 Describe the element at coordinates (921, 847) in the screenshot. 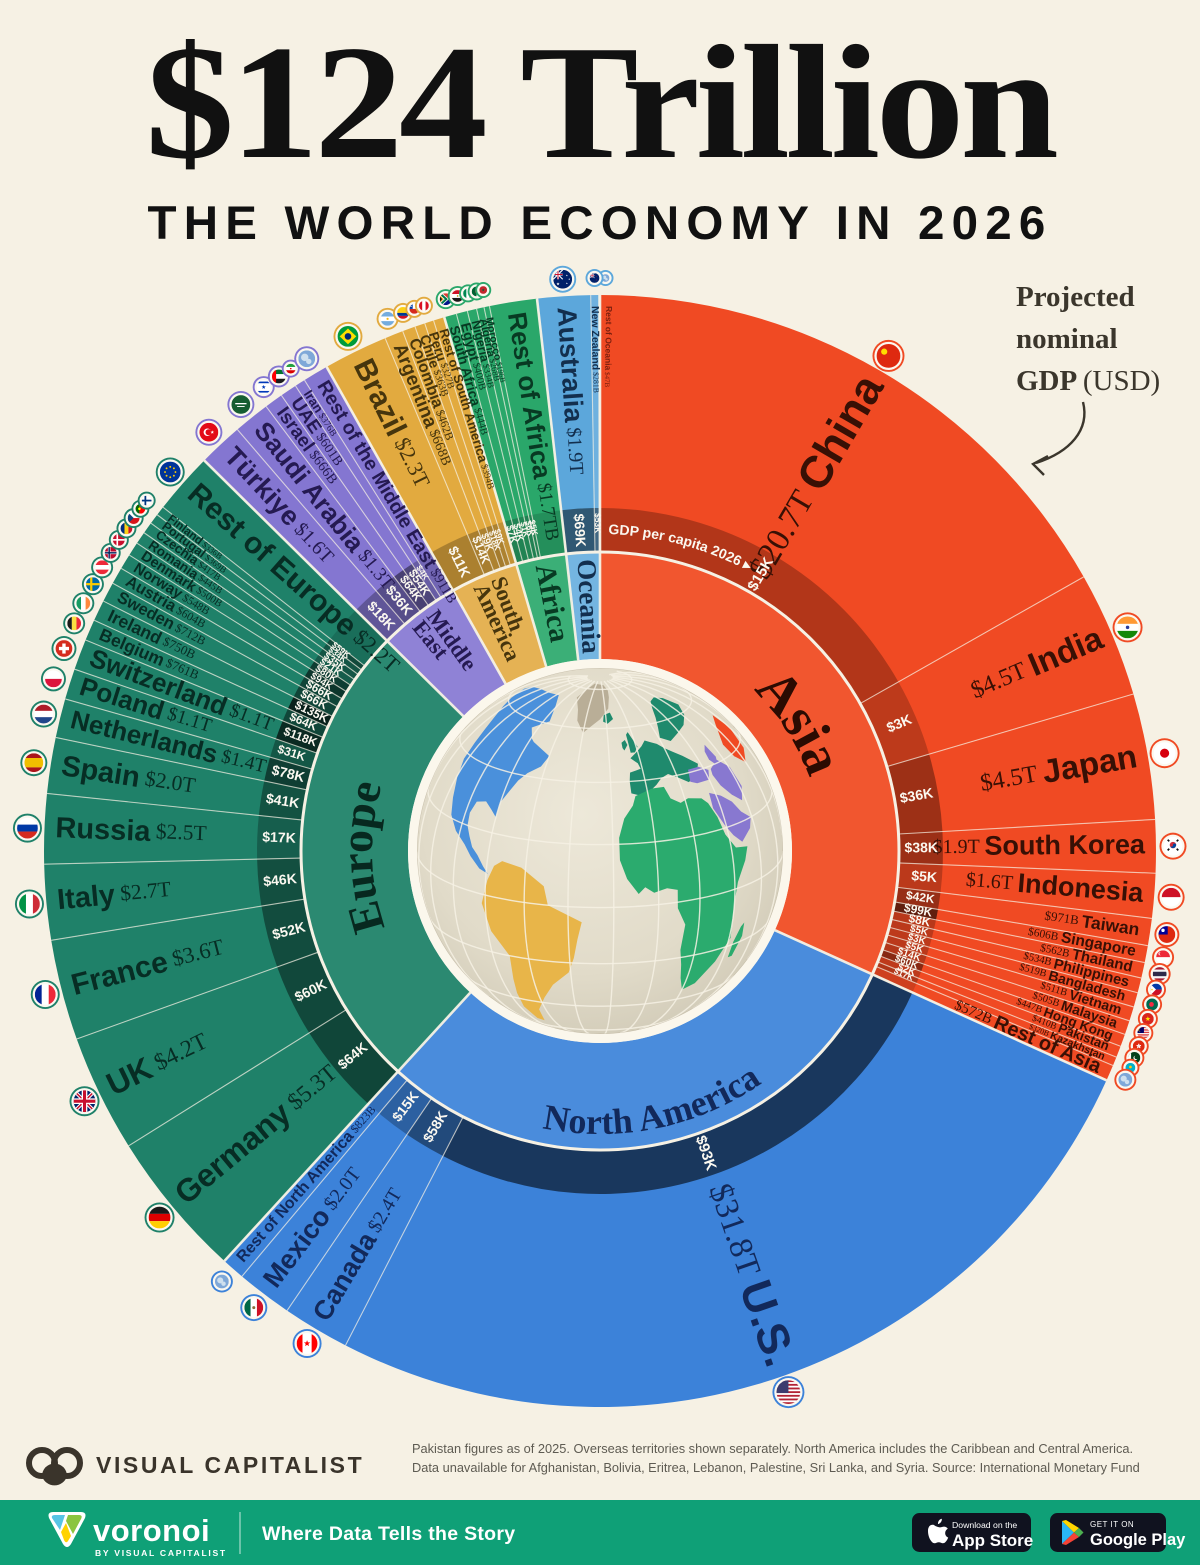

I see `svg-text: $38K` at that location.